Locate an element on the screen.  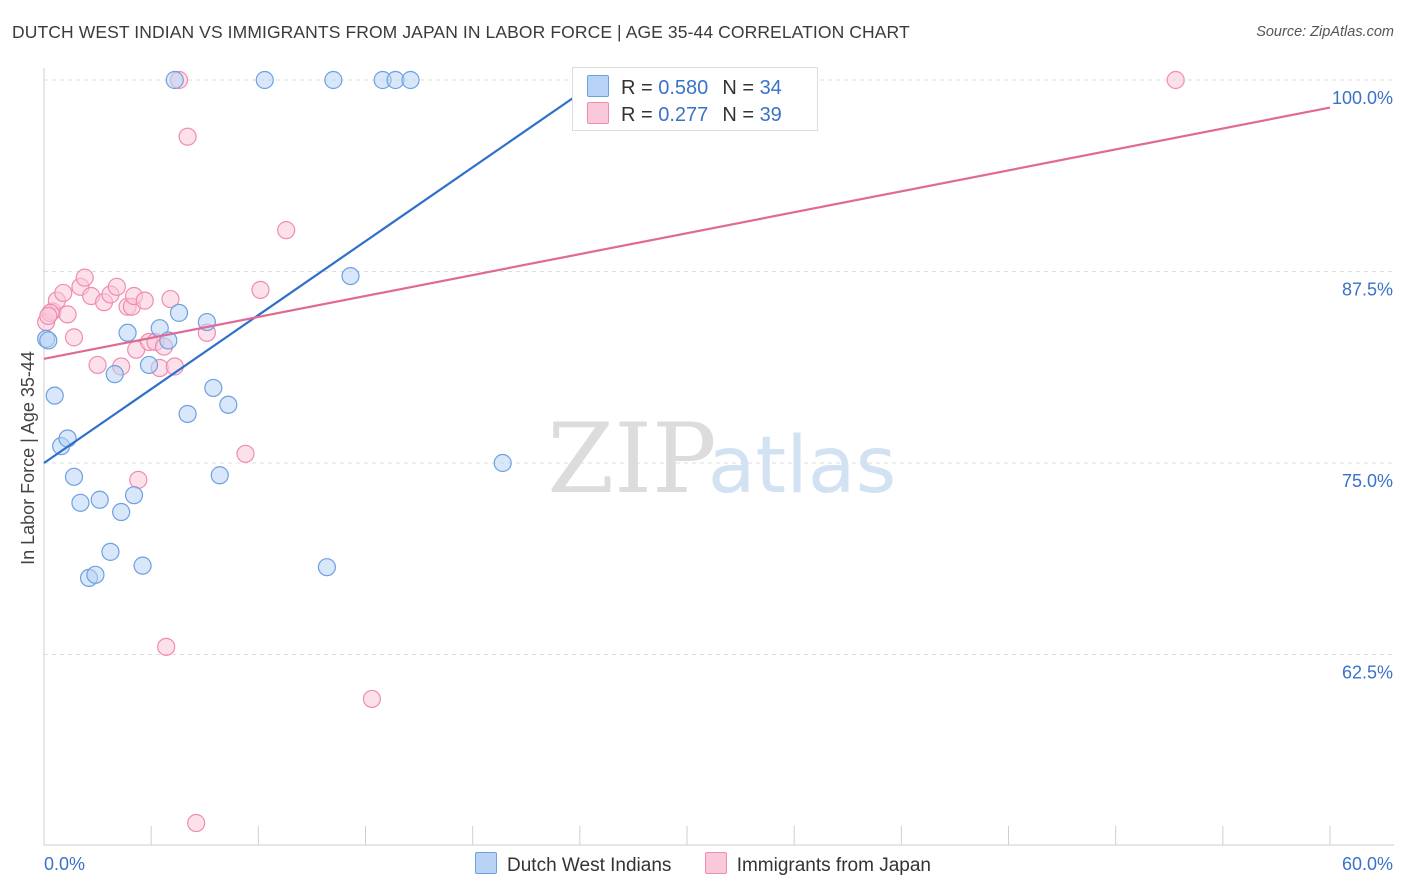
stats-legend: R = 0.580 N = 34 R = 0.277 N = 39 is located at coordinates (695, 99).